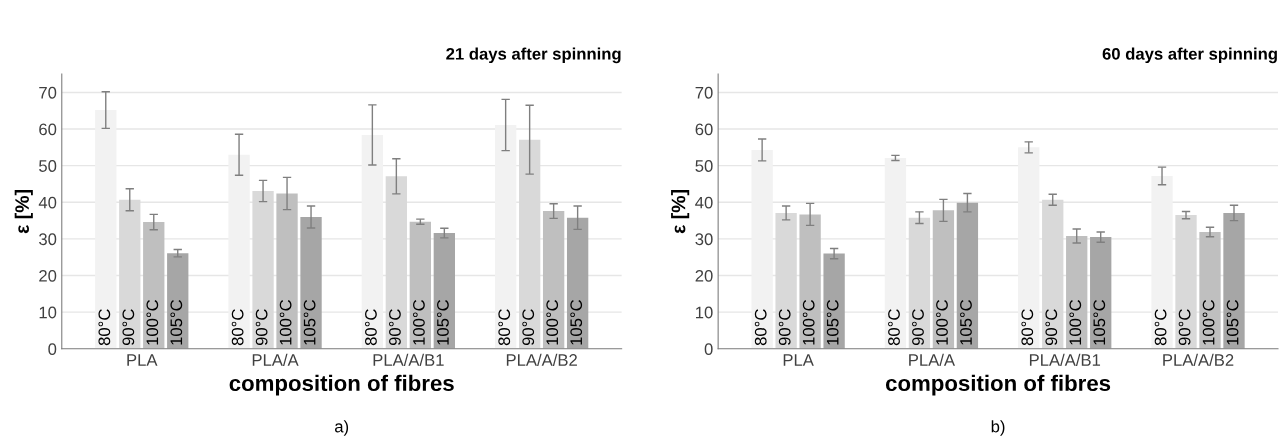  What do you see at coordinates (533, 55) in the screenshot?
I see `chart-title: 21 days after spinning` at bounding box center [533, 55].